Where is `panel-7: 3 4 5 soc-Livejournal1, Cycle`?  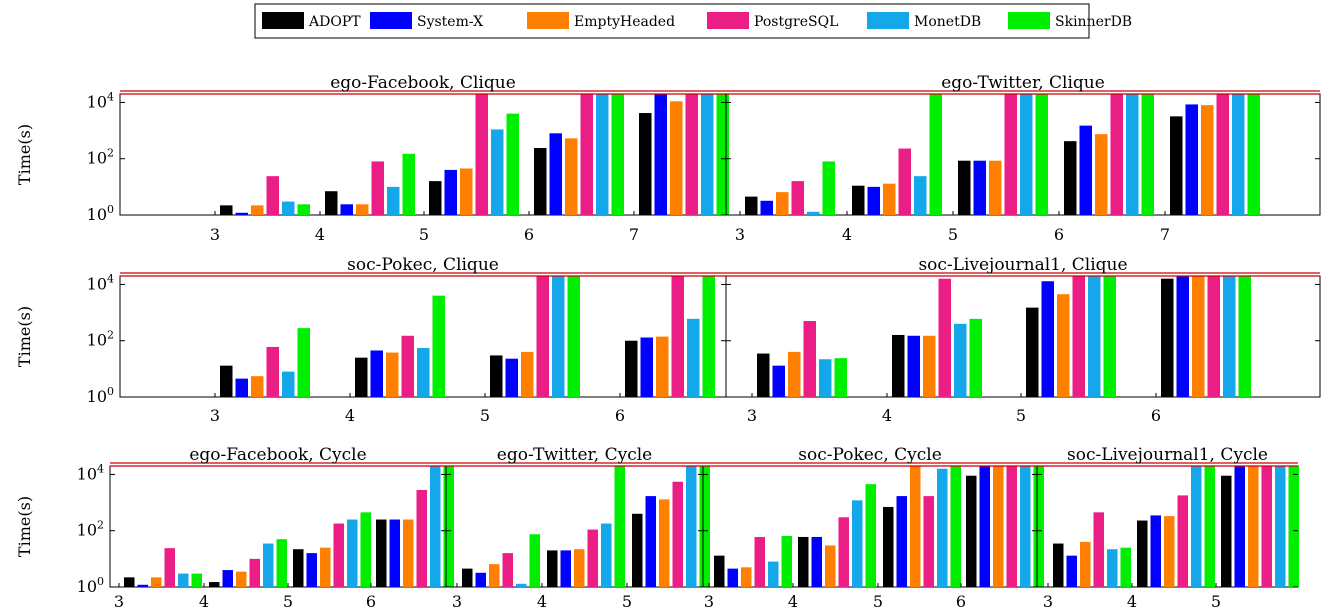
panel-7: 3 4 5 soc-Livejournal1, Cycle is located at coordinates (1167, 527).